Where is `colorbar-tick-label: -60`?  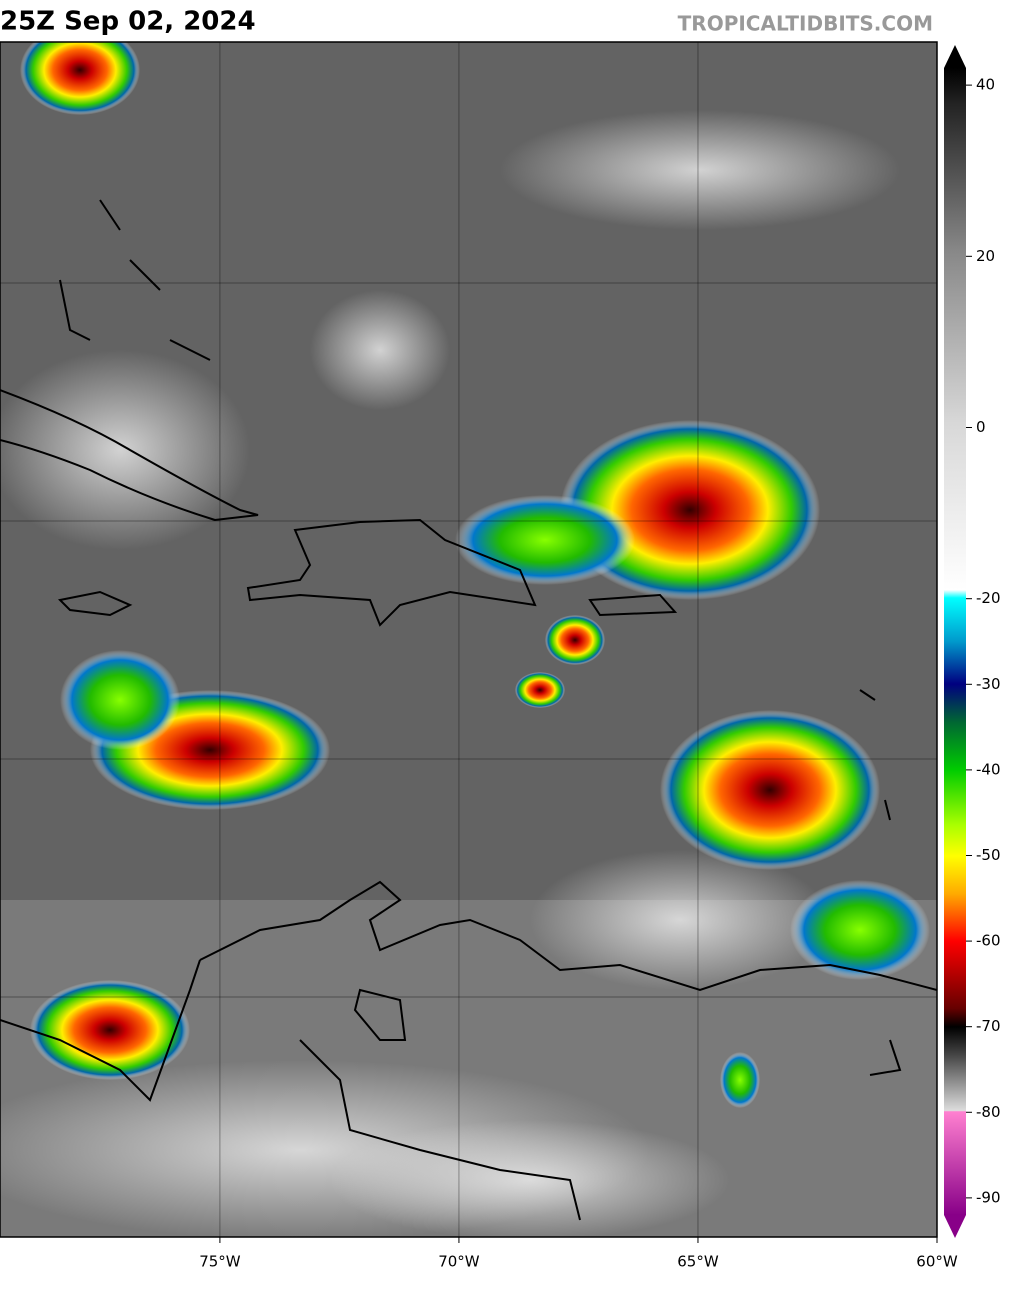 colorbar-tick-label: -60 is located at coordinates (988, 941).